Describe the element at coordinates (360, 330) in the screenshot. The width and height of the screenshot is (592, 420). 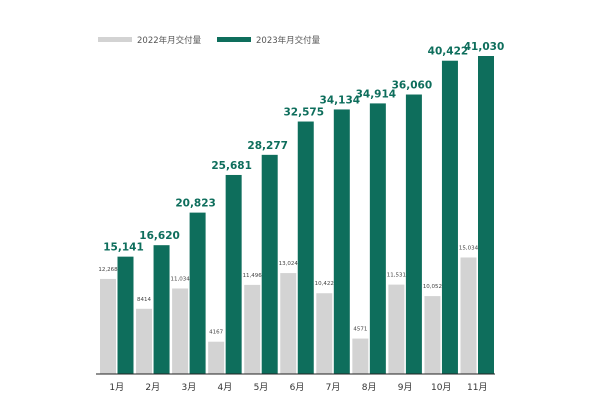
I see `data-label-2022-8: 4571` at that location.